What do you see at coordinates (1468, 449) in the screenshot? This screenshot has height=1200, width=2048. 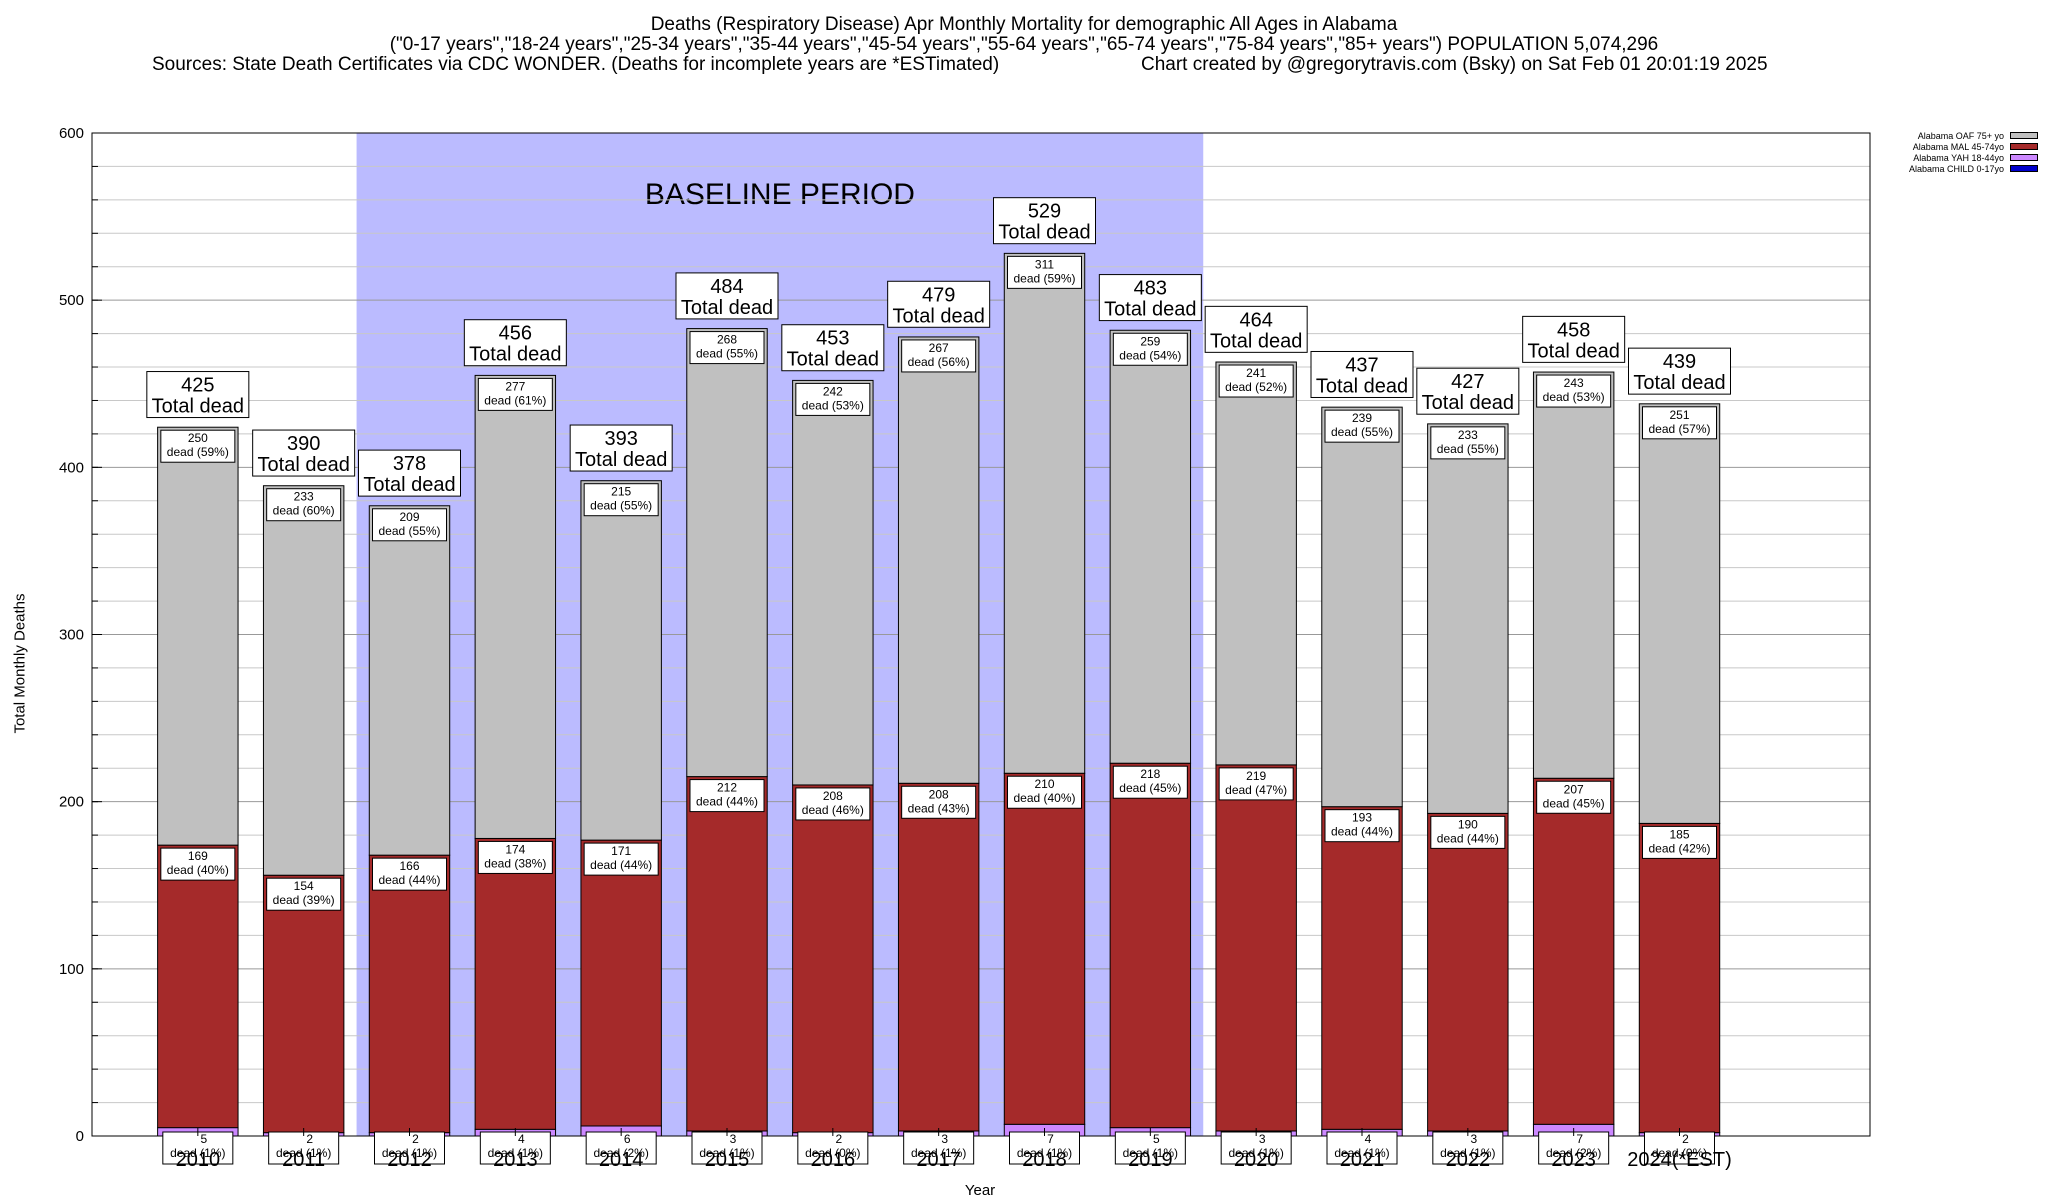 I see `oaf-label-percent: dead (55%)` at bounding box center [1468, 449].